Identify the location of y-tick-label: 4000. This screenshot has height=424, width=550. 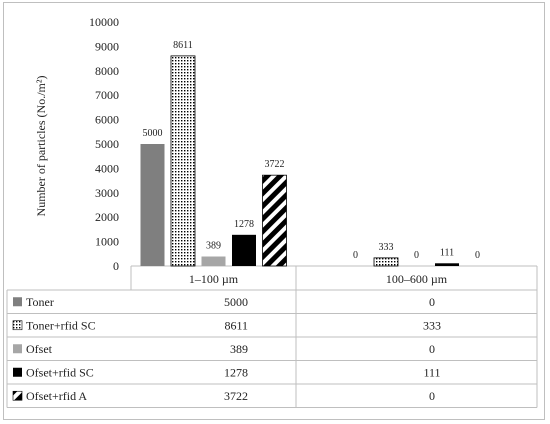
(107, 168).